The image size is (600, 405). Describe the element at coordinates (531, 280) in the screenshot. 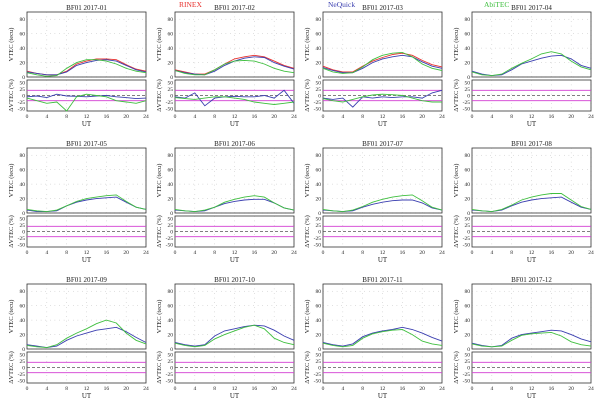

I see `panel-title: BF01 2017-12` at that location.